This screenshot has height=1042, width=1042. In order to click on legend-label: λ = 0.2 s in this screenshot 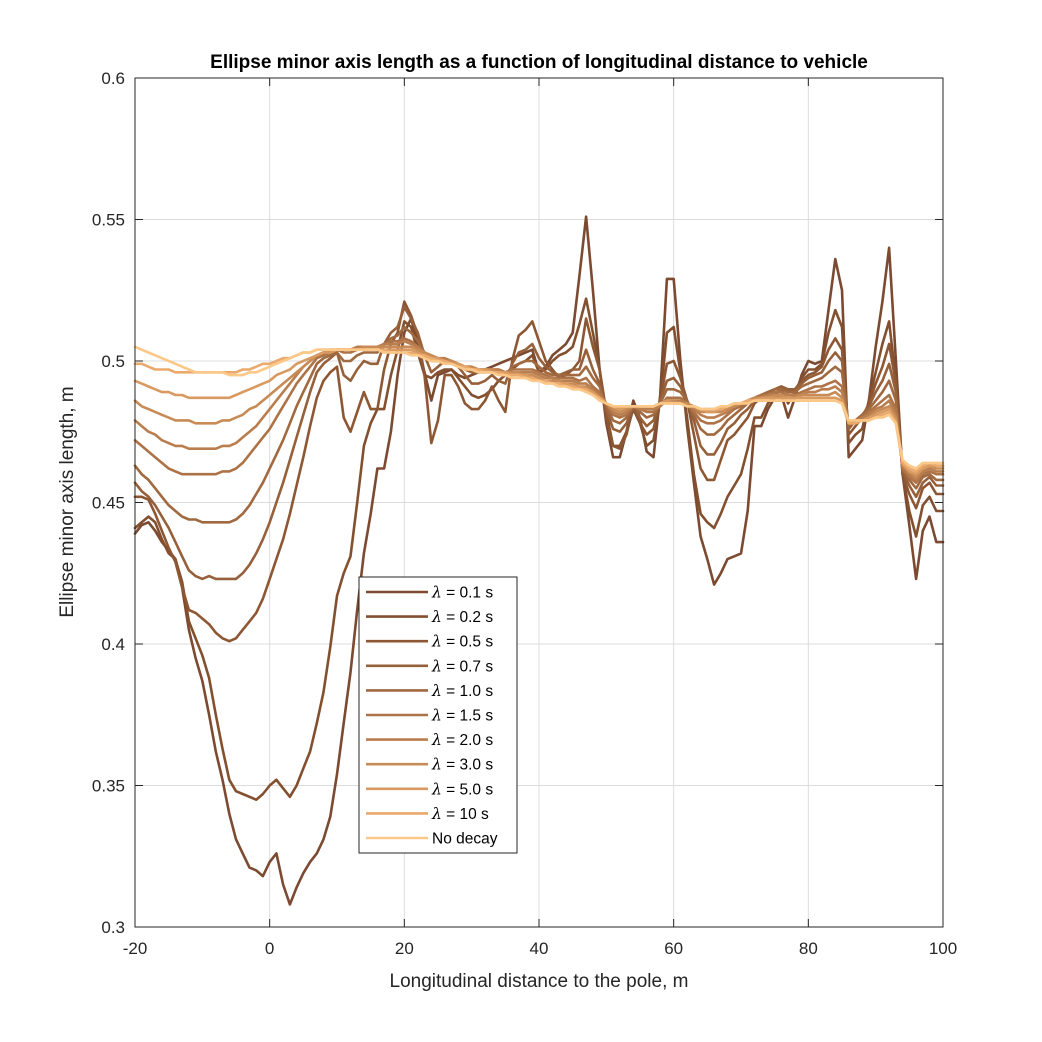, I will do `click(462, 617)`.